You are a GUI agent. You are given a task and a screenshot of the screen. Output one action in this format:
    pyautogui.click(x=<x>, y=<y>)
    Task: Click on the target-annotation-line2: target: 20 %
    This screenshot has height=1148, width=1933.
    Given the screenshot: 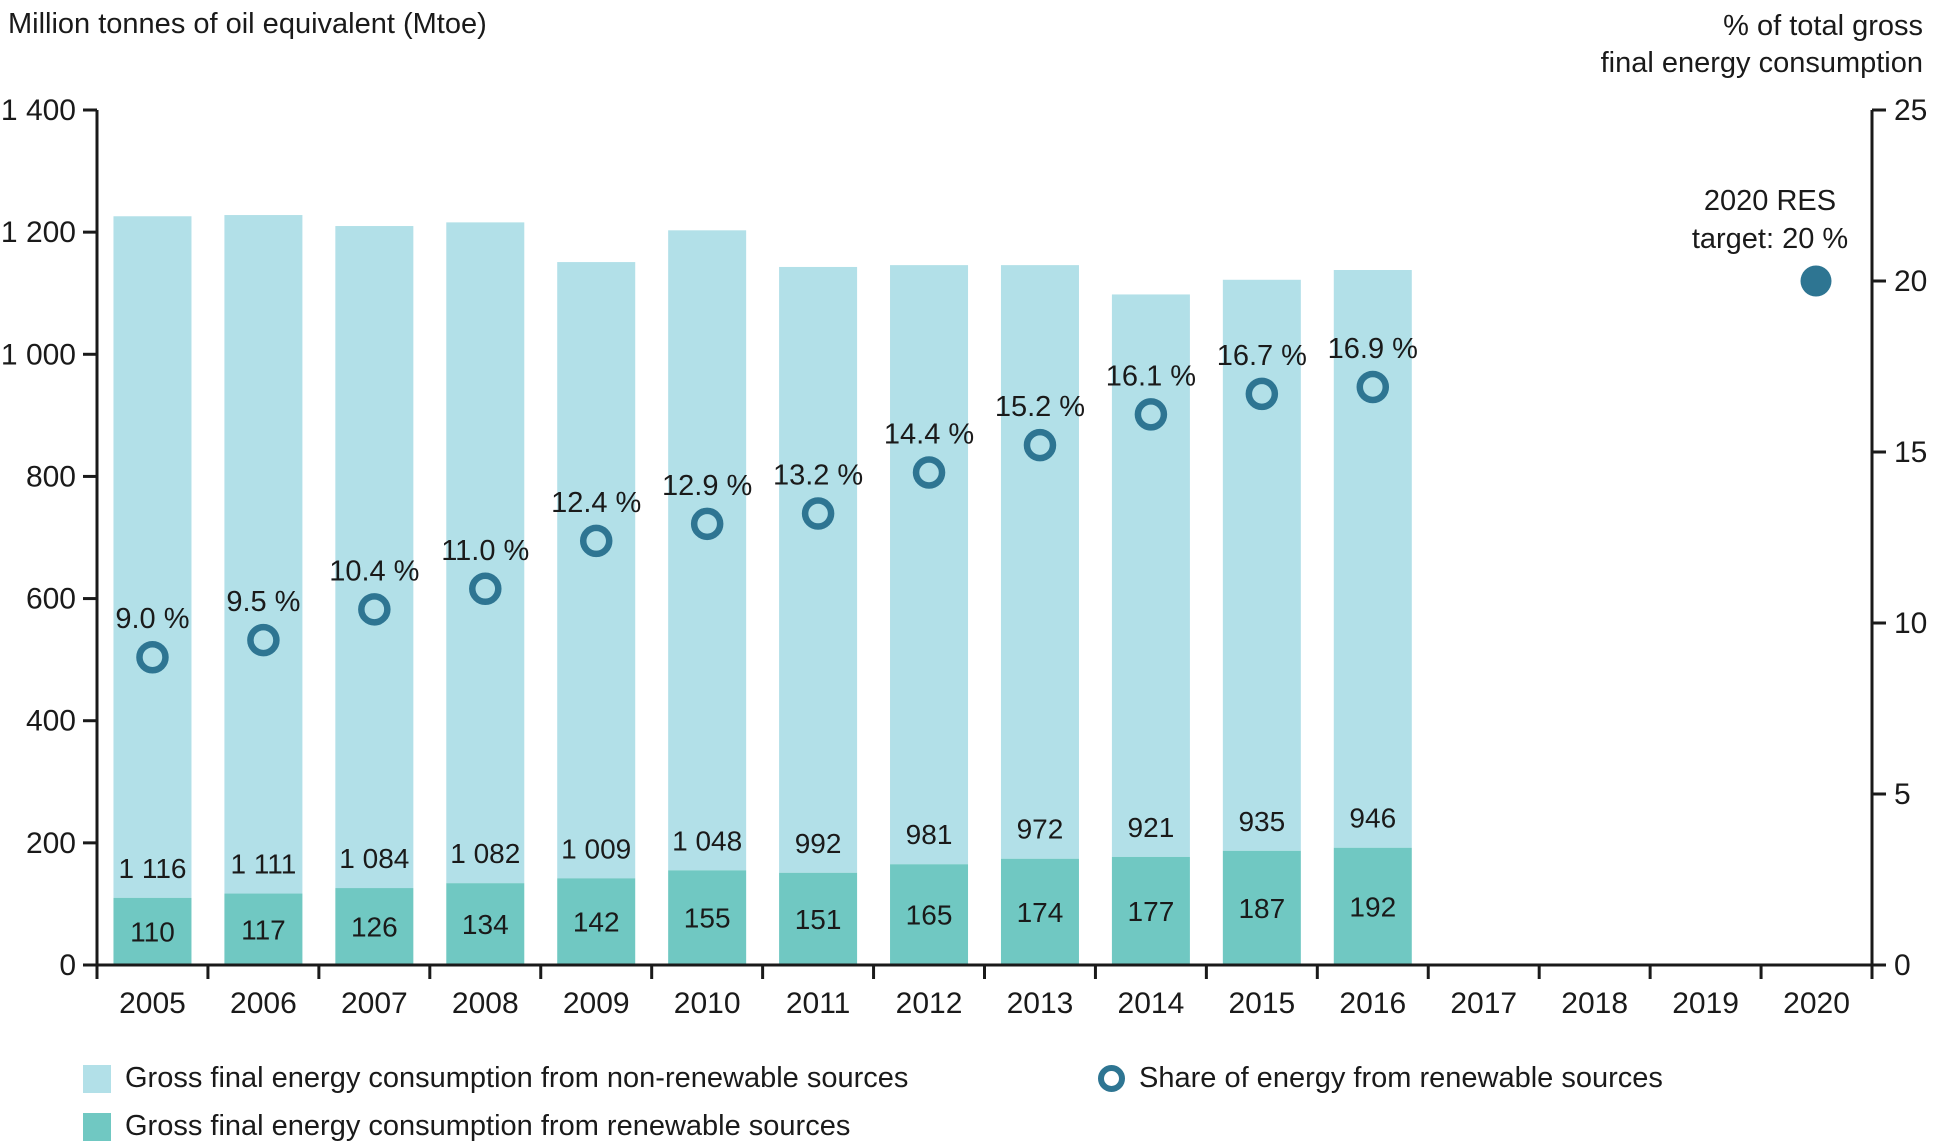 What is the action you would take?
    pyautogui.click(x=1770, y=239)
    